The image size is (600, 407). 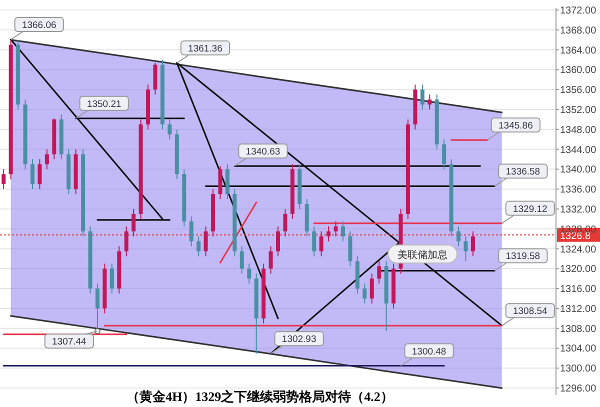 What do you see at coordinates (578, 90) in the screenshot?
I see `y-tick-label: 1356.00` at bounding box center [578, 90].